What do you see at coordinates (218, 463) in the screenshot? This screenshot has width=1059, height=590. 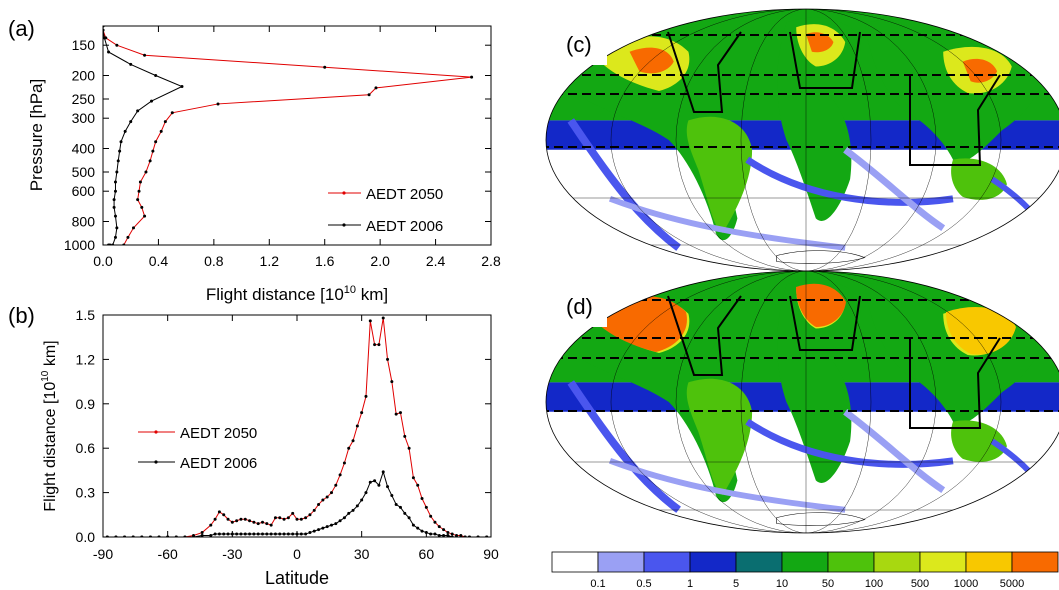 I see `legend-b-label-2006: AEDT 2006` at bounding box center [218, 463].